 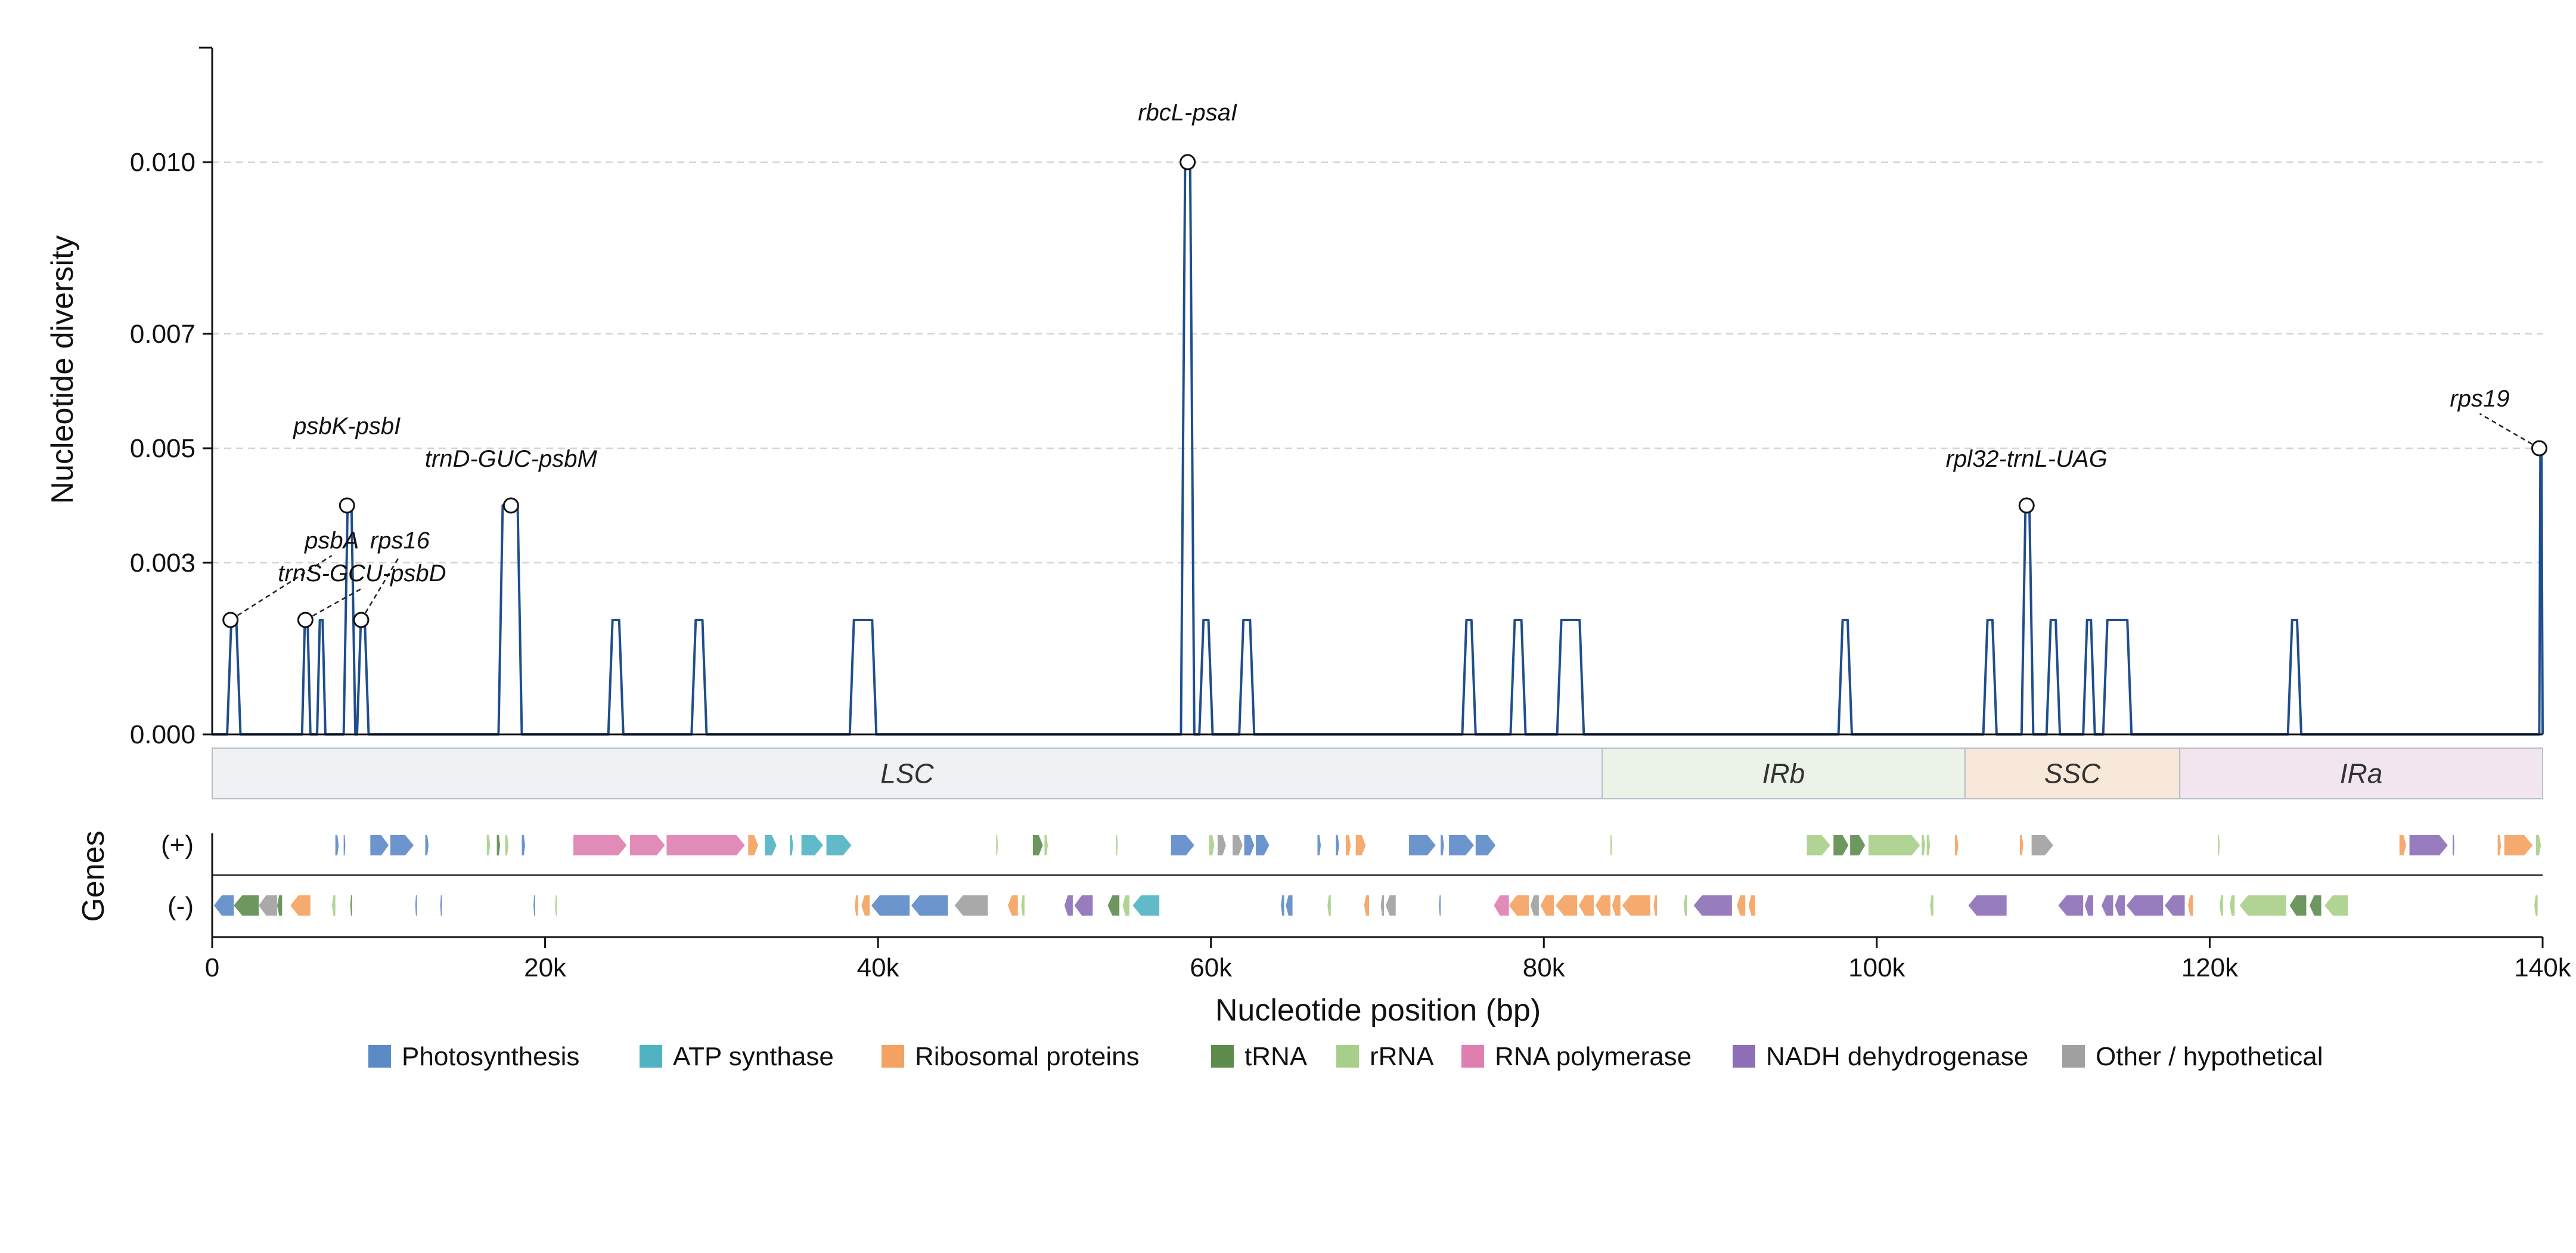 I want to click on x-tick-label: 100k, so click(x=1877, y=967).